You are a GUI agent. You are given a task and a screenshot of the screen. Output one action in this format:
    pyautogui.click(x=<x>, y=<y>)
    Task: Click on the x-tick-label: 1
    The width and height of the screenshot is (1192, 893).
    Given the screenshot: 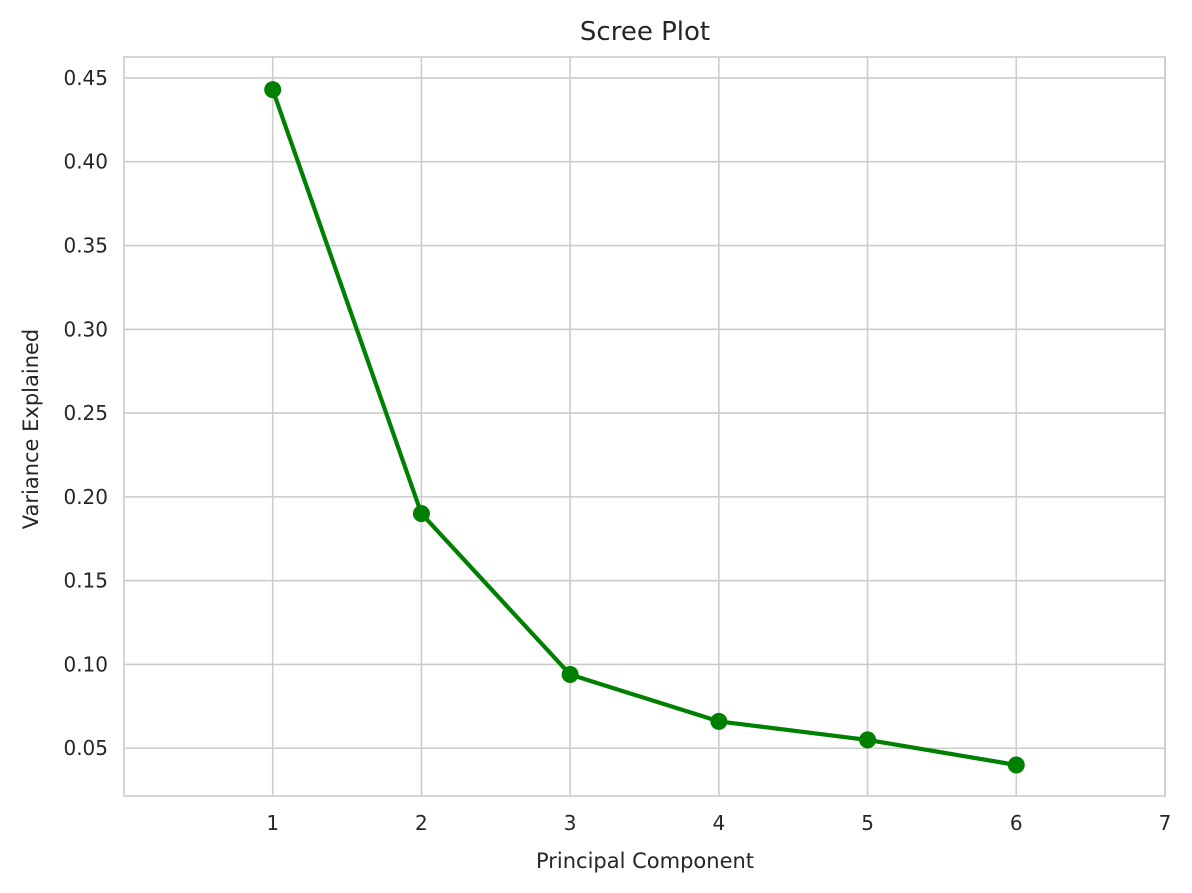 What is the action you would take?
    pyautogui.click(x=272, y=823)
    